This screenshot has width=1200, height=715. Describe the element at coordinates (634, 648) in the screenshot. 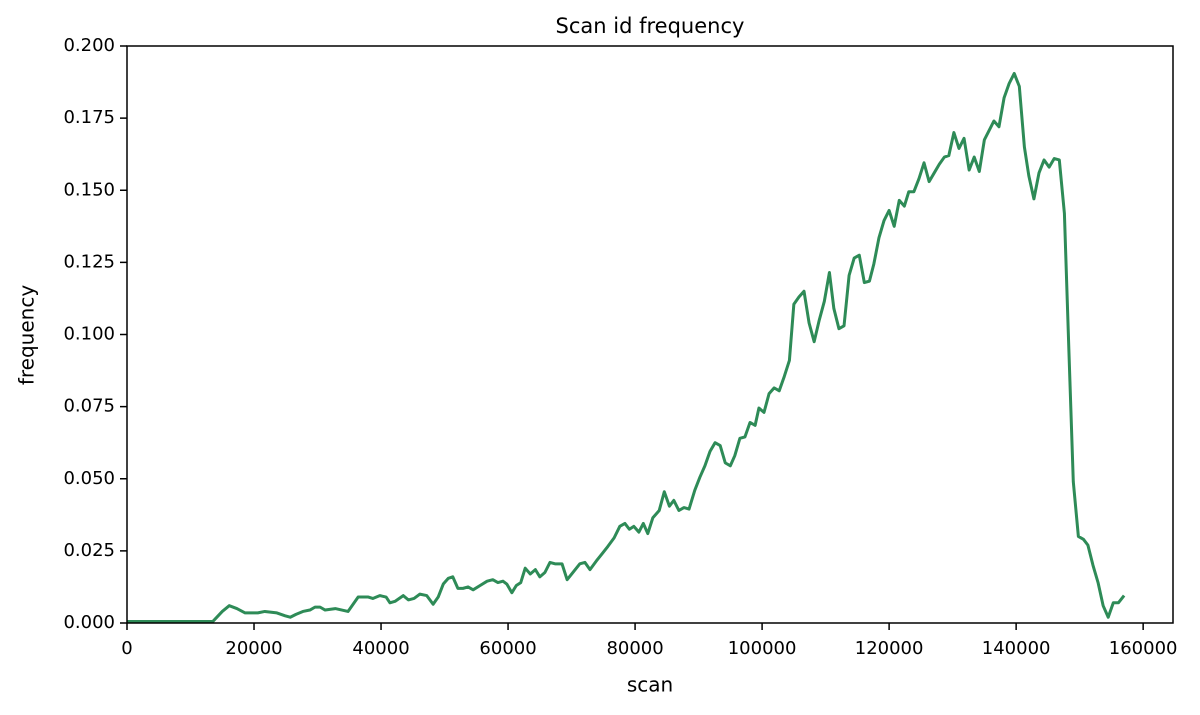

I see `x-tick-label: 80000` at that location.